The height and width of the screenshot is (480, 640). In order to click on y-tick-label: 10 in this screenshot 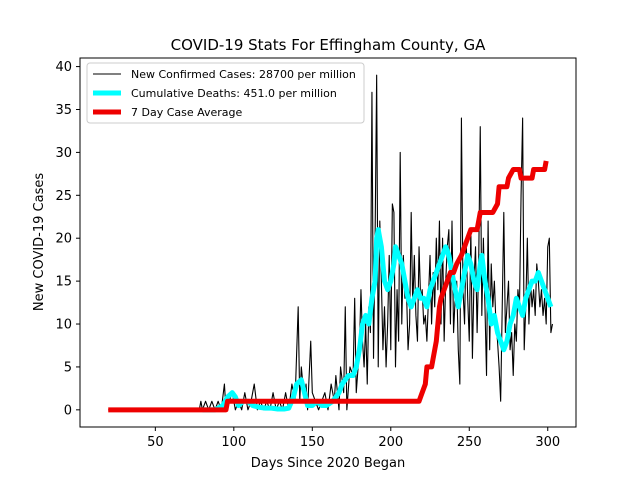, I will do `click(63, 325)`.